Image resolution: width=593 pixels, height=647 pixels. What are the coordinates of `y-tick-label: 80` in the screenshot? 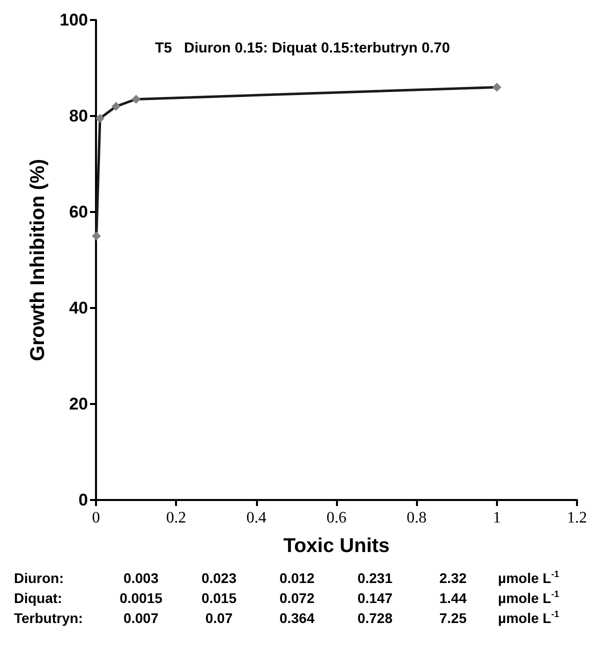 It's located at (78, 116).